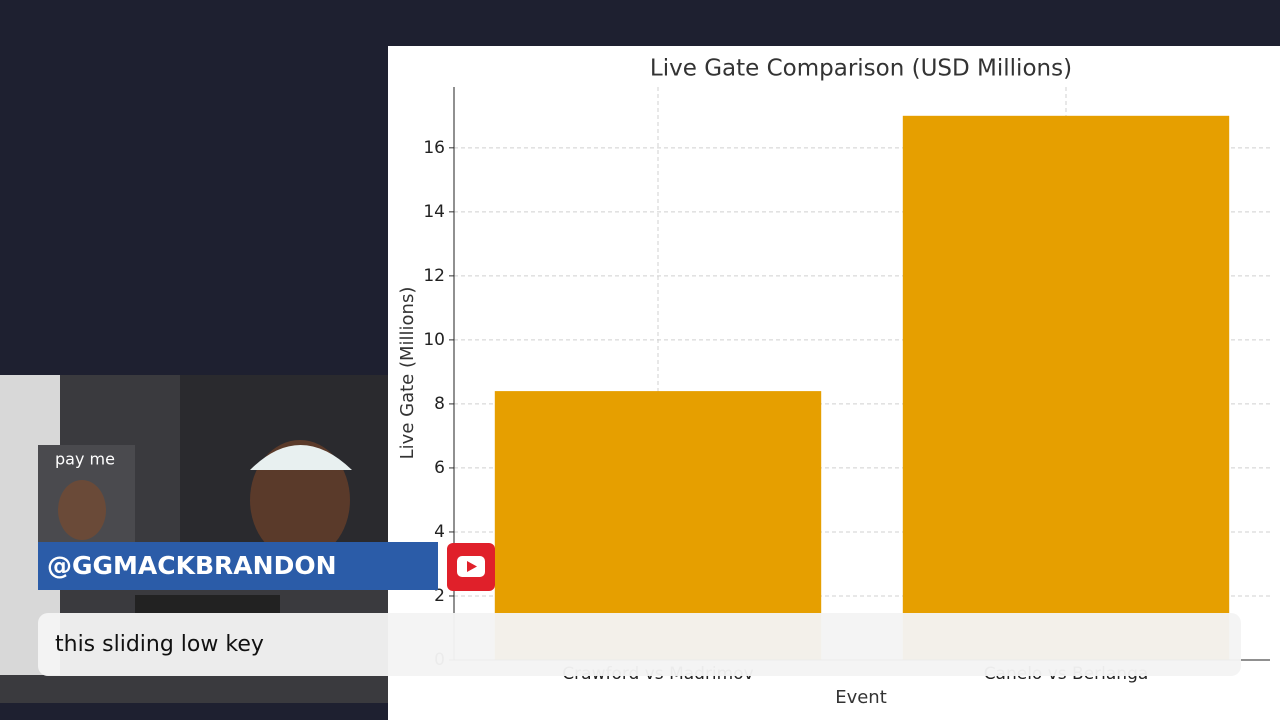  Describe the element at coordinates (439, 596) in the screenshot. I see `y-tick-label: 2` at that location.